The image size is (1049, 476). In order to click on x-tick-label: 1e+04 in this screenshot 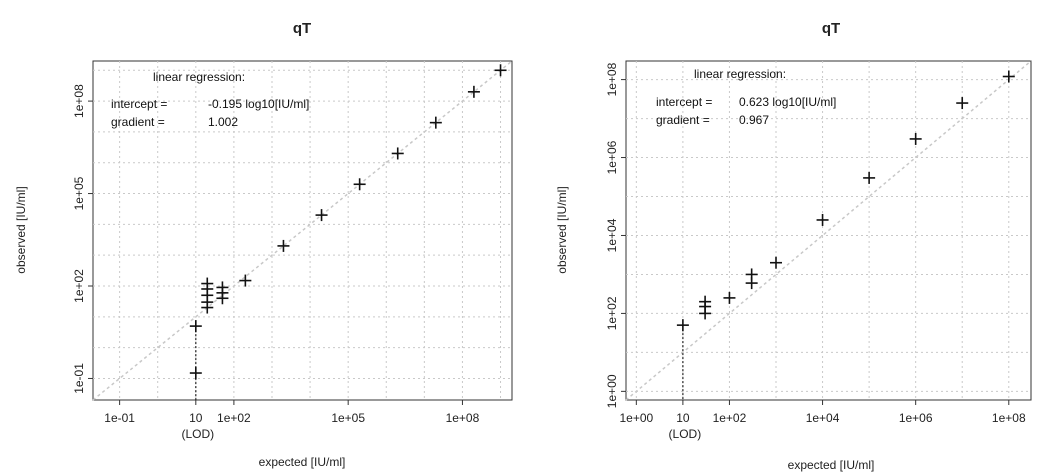, I will do `click(823, 418)`.